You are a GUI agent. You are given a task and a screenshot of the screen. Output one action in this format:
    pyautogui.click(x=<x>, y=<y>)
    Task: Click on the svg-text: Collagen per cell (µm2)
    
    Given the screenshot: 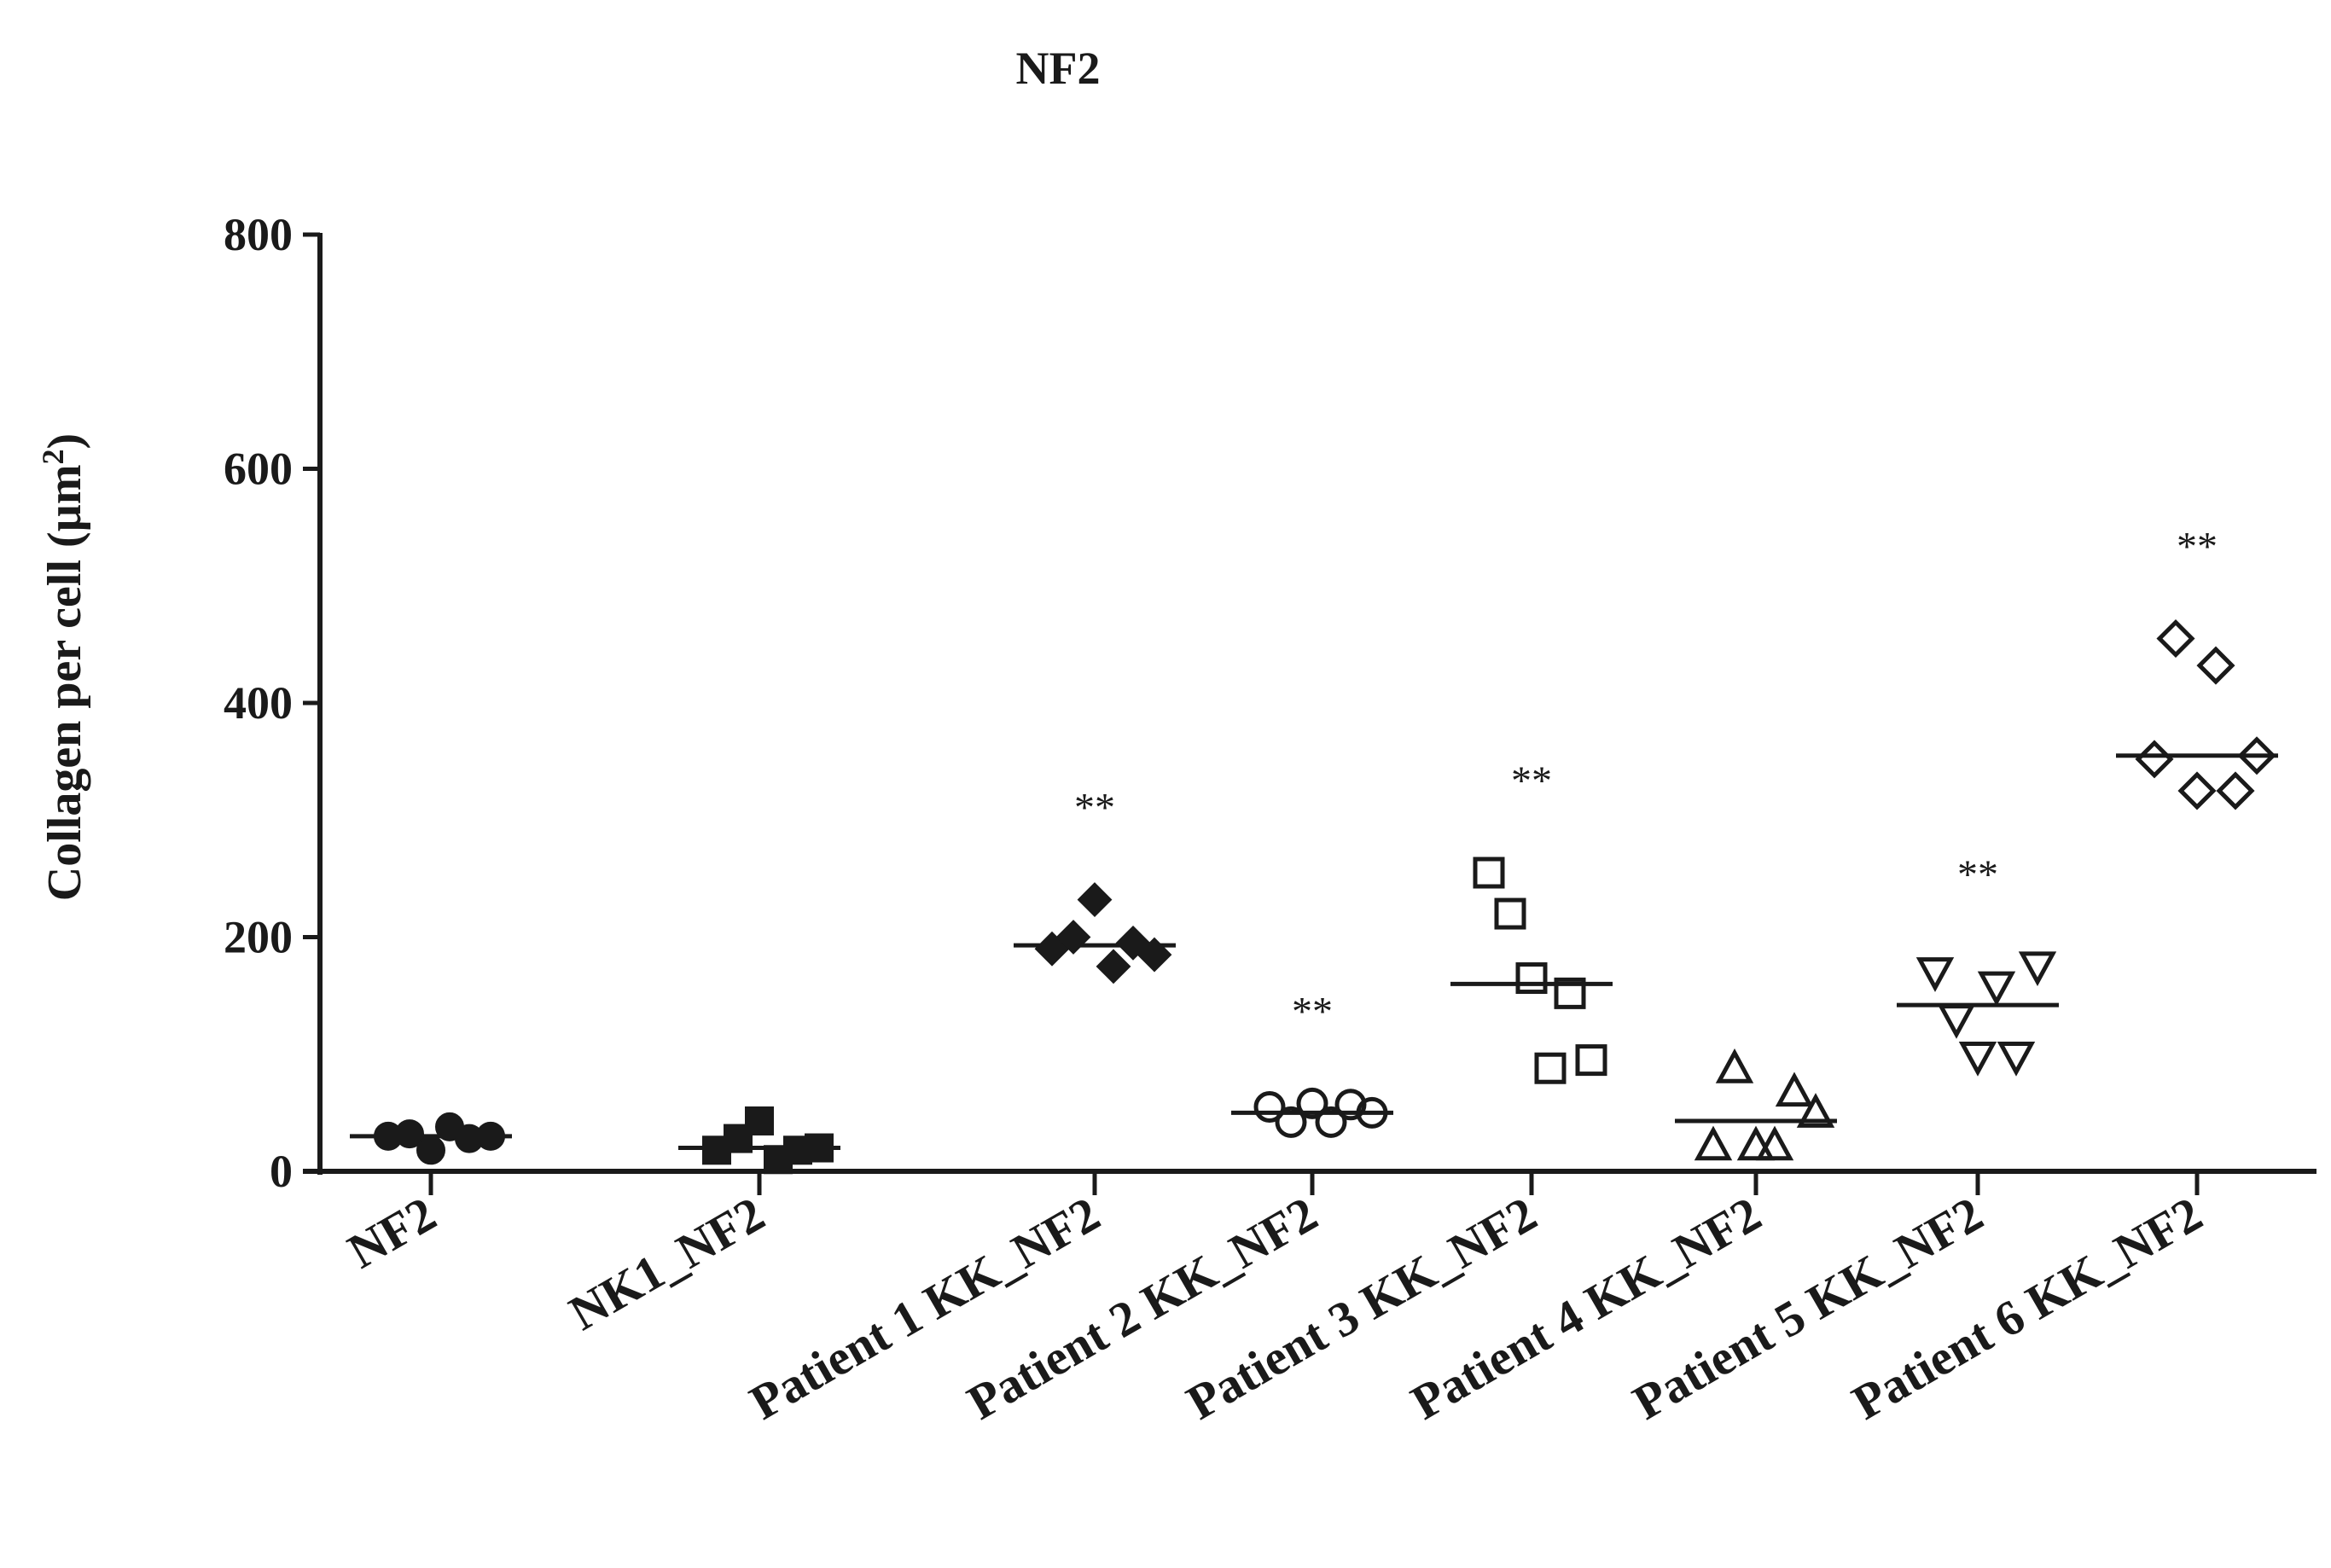 What is the action you would take?
    pyautogui.click(x=63, y=667)
    